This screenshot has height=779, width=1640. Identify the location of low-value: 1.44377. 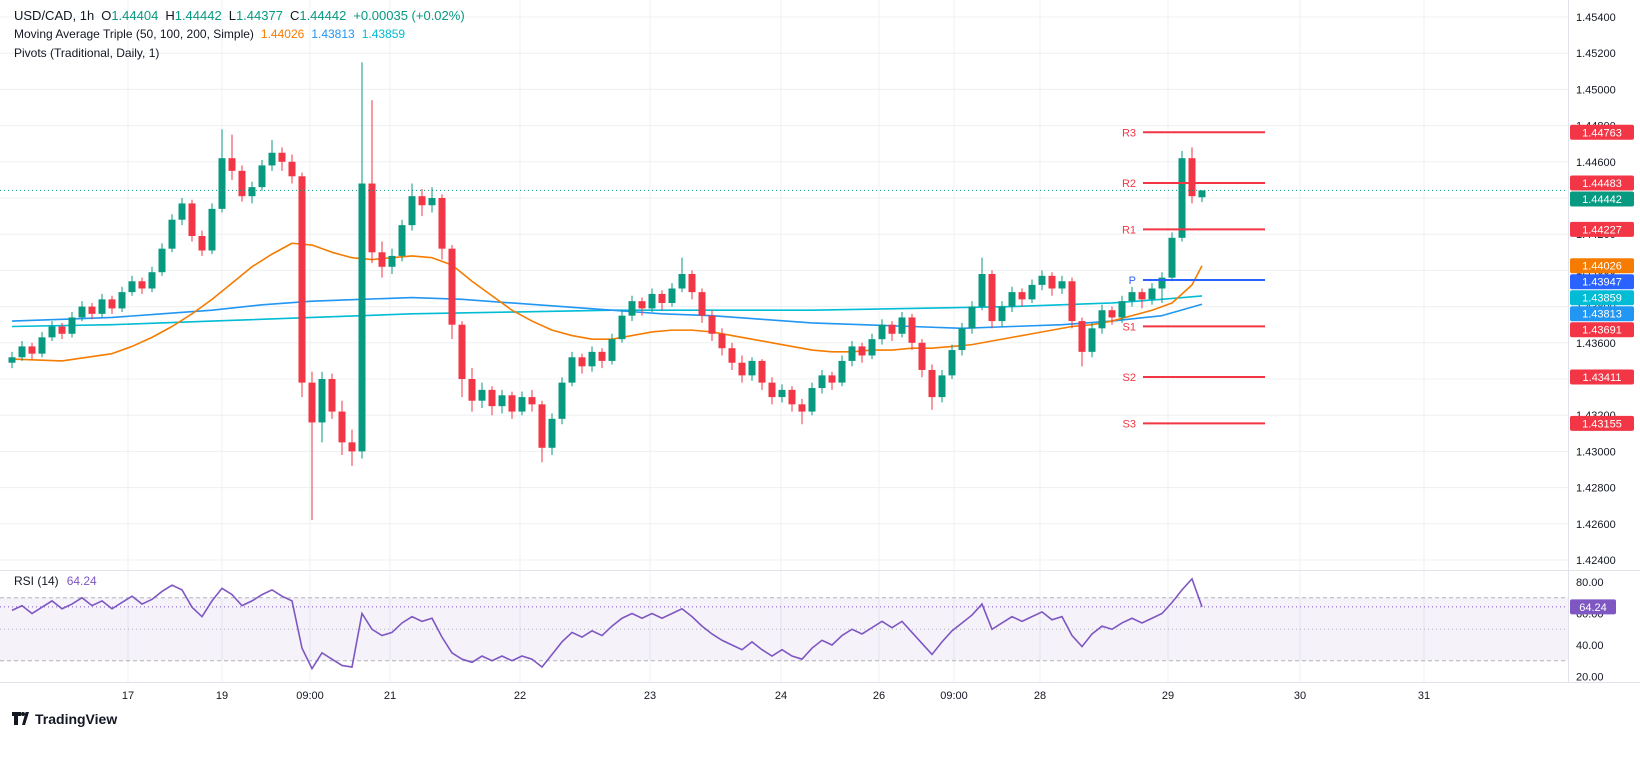
(259, 15).